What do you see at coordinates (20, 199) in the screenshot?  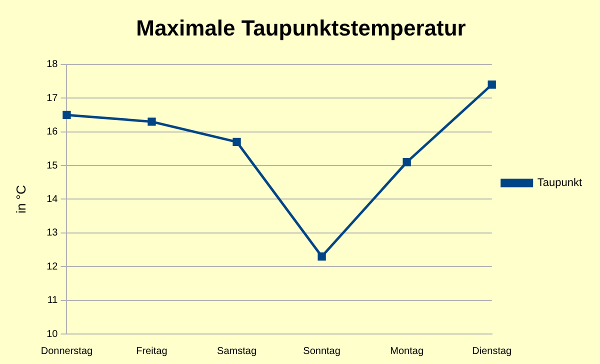 I see `y-axis-title: in °C` at bounding box center [20, 199].